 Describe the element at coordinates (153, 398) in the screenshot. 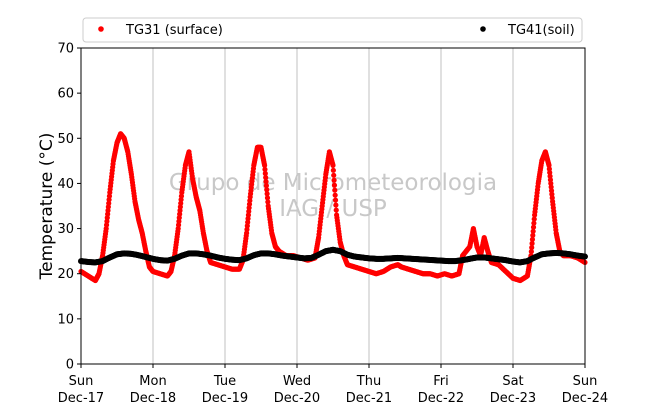

I see `x-tick-label-date: Dec-18` at that location.